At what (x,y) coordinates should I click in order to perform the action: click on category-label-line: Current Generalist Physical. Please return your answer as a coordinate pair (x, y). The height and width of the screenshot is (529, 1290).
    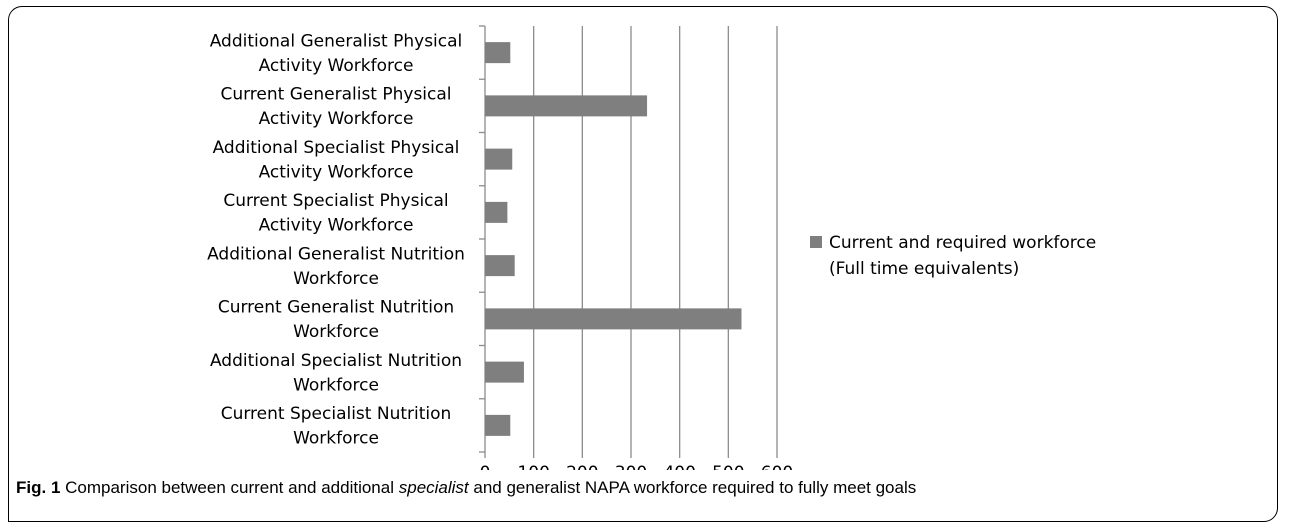
    Looking at the image, I should click on (335, 95).